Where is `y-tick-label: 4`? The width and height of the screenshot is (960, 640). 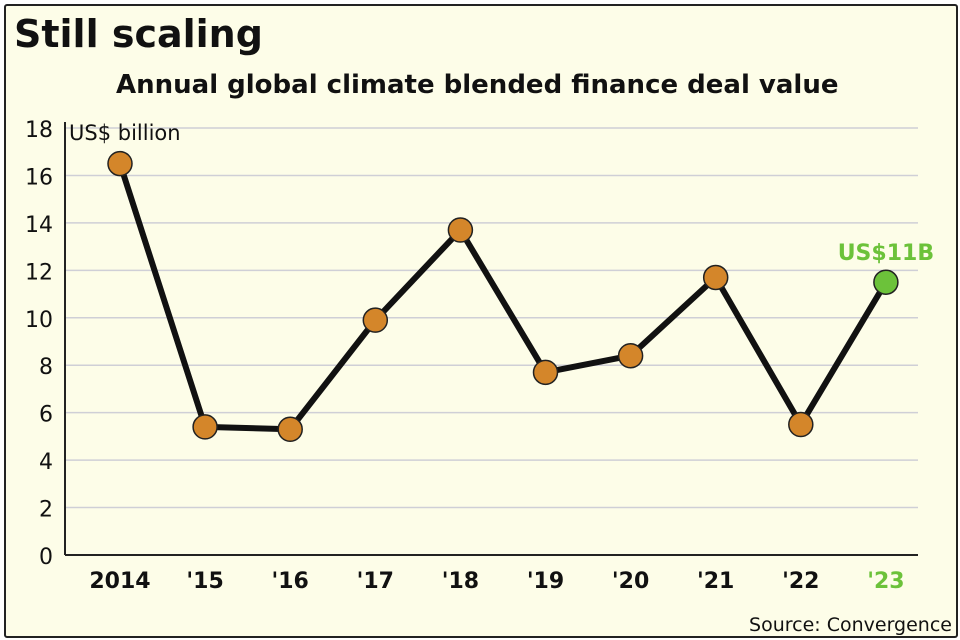
y-tick-label: 4 is located at coordinates (46, 462).